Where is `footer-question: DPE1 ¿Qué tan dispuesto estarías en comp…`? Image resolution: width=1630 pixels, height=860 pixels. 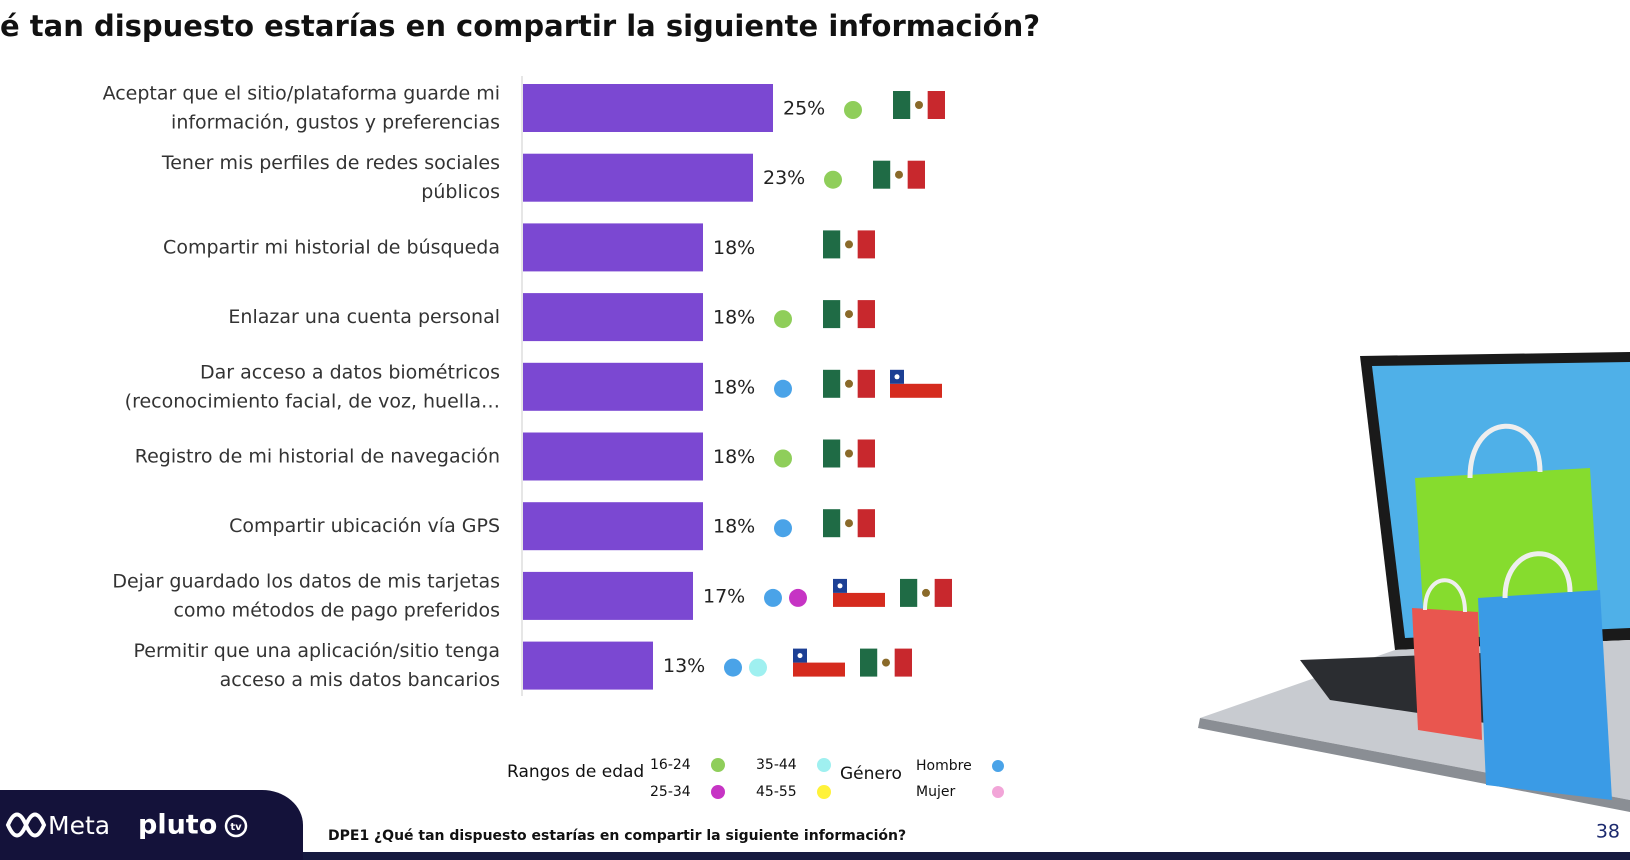
footer-question: DPE1 ¿Qué tan dispuesto estarías en comp… is located at coordinates (617, 836).